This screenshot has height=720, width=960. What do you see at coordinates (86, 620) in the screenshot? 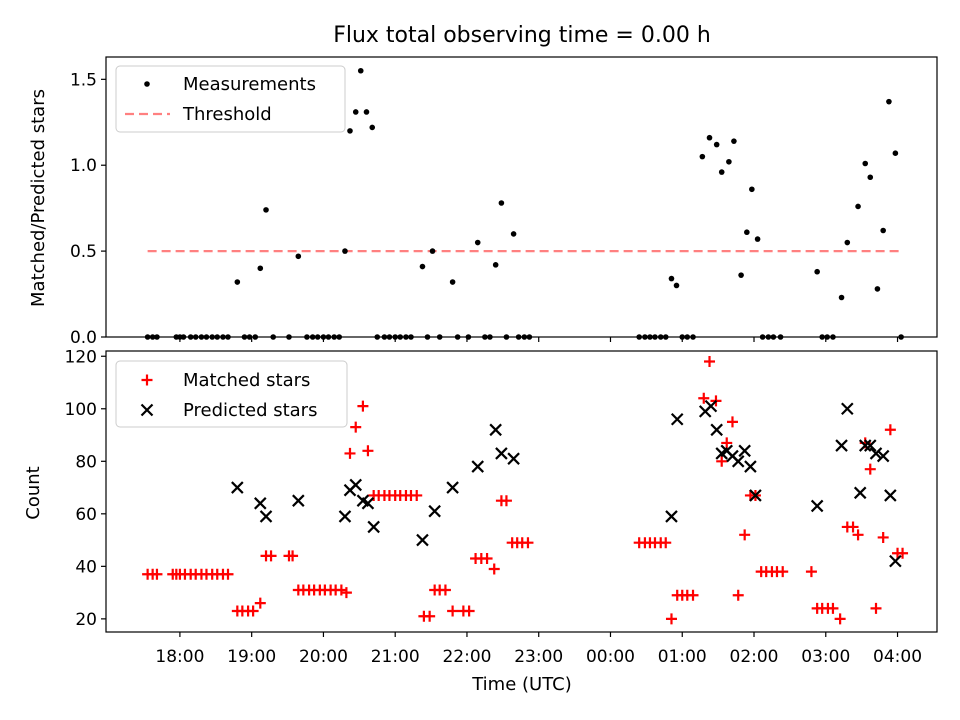
I see `bottom-y-tick-label: 20` at bounding box center [86, 620].